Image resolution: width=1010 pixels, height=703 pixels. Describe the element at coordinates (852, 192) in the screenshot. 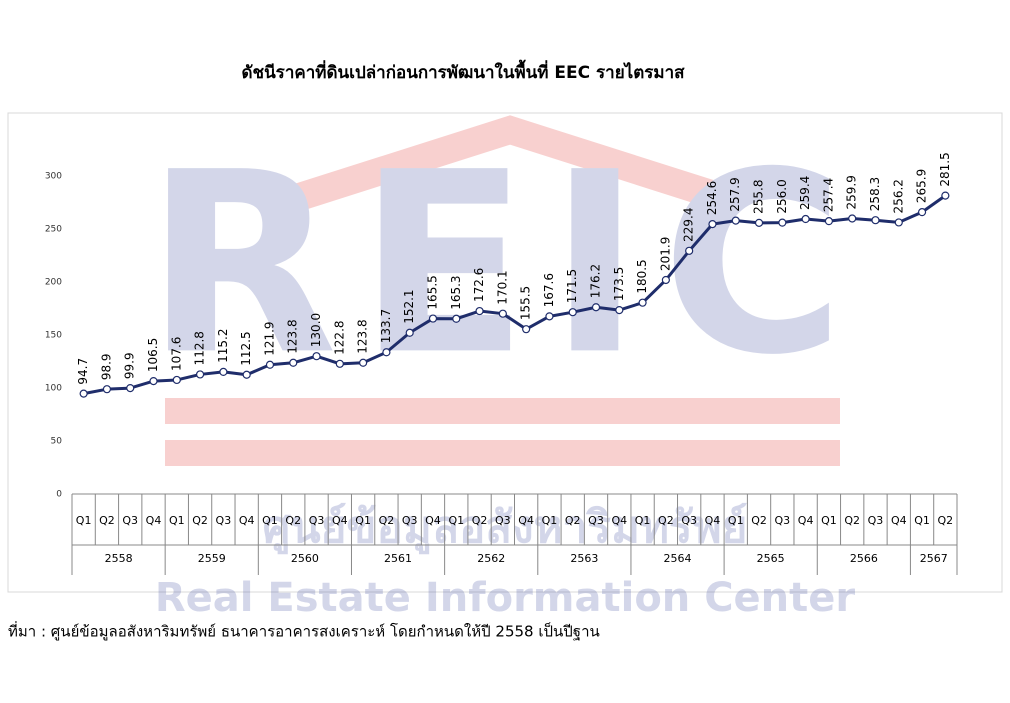

I see `value-label: 259.9` at that location.